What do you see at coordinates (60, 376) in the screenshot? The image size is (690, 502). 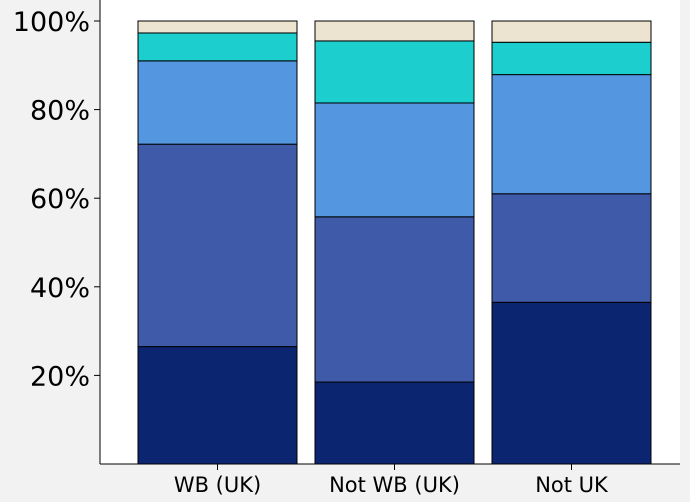 I see `y-tick-label: 20%` at bounding box center [60, 376].